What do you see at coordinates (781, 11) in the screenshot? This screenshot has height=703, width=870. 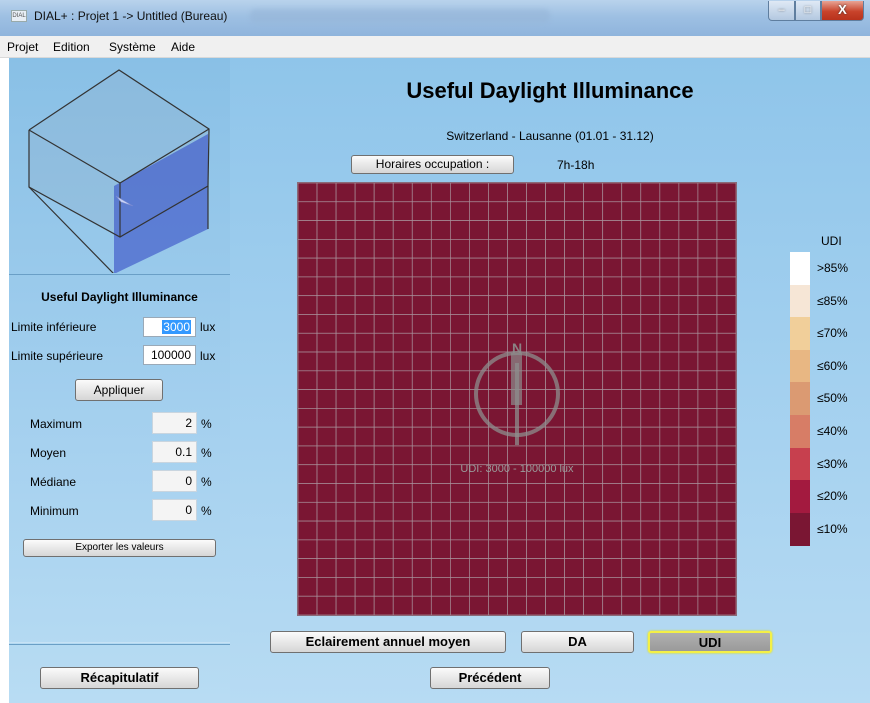 I see `minimize-button: –` at bounding box center [781, 11].